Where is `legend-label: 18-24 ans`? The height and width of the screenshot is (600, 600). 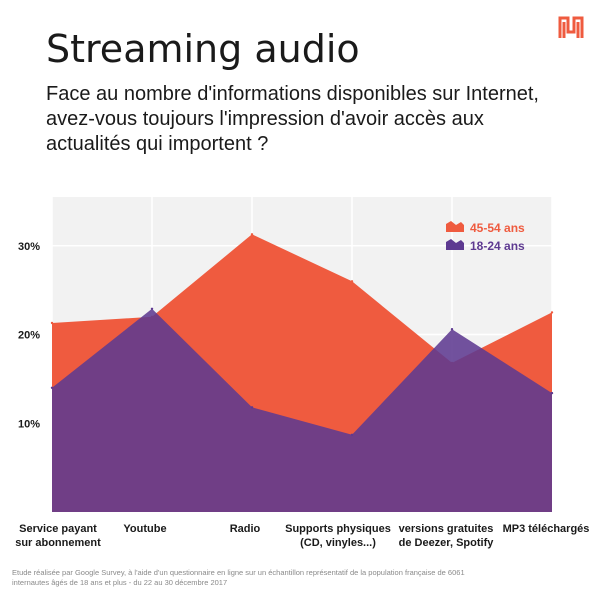
legend-label: 18-24 ans is located at coordinates (497, 246).